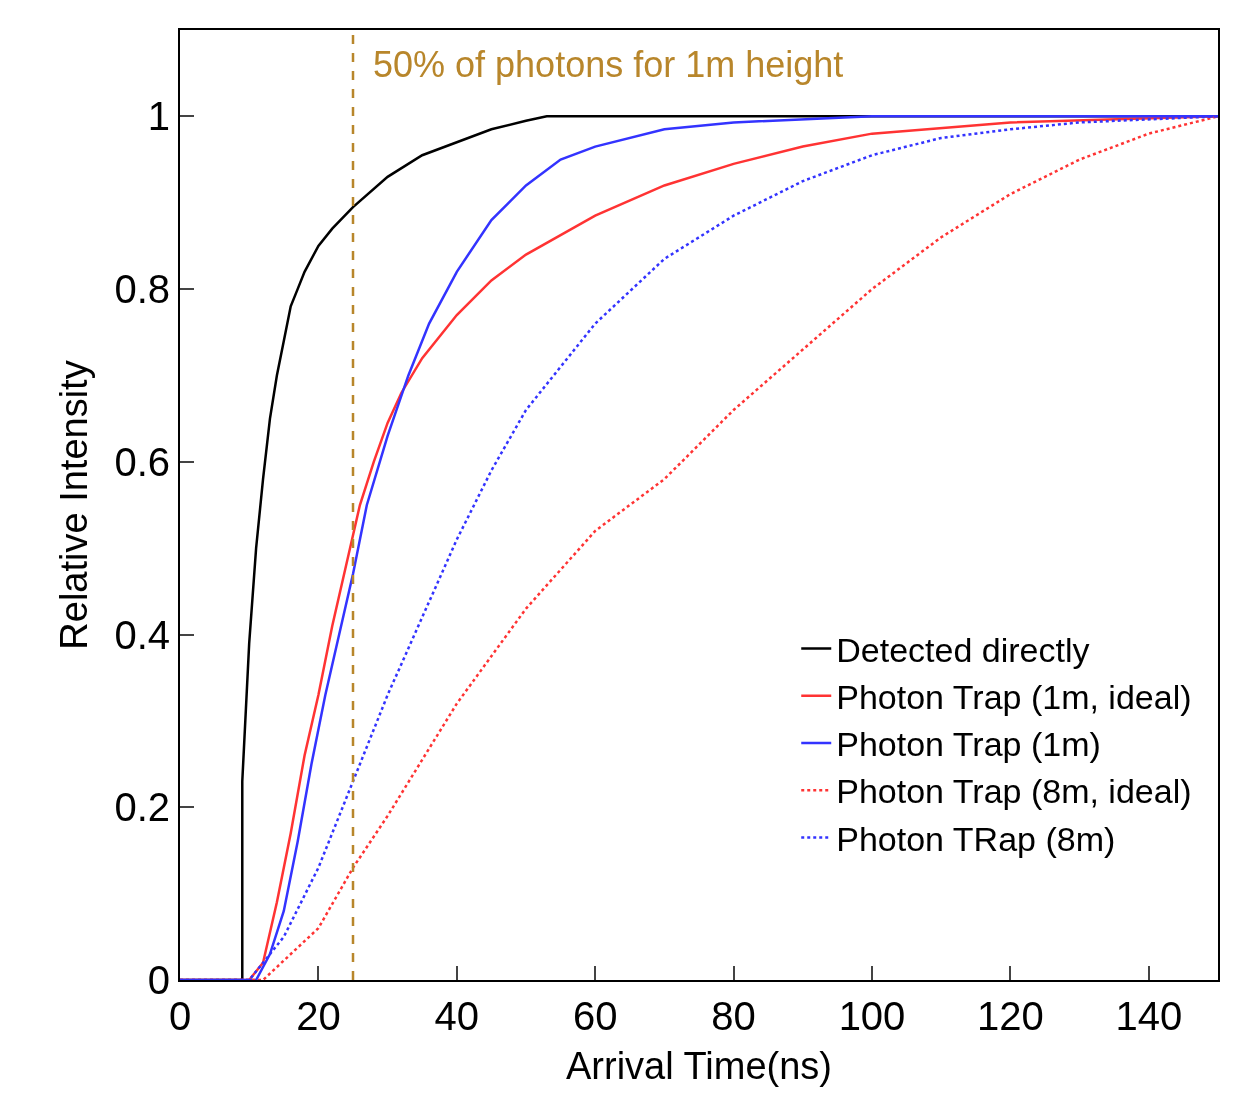 The width and height of the screenshot is (1233, 1100). Describe the element at coordinates (142, 289) in the screenshot. I see `y-tick-label: 0.8` at that location.